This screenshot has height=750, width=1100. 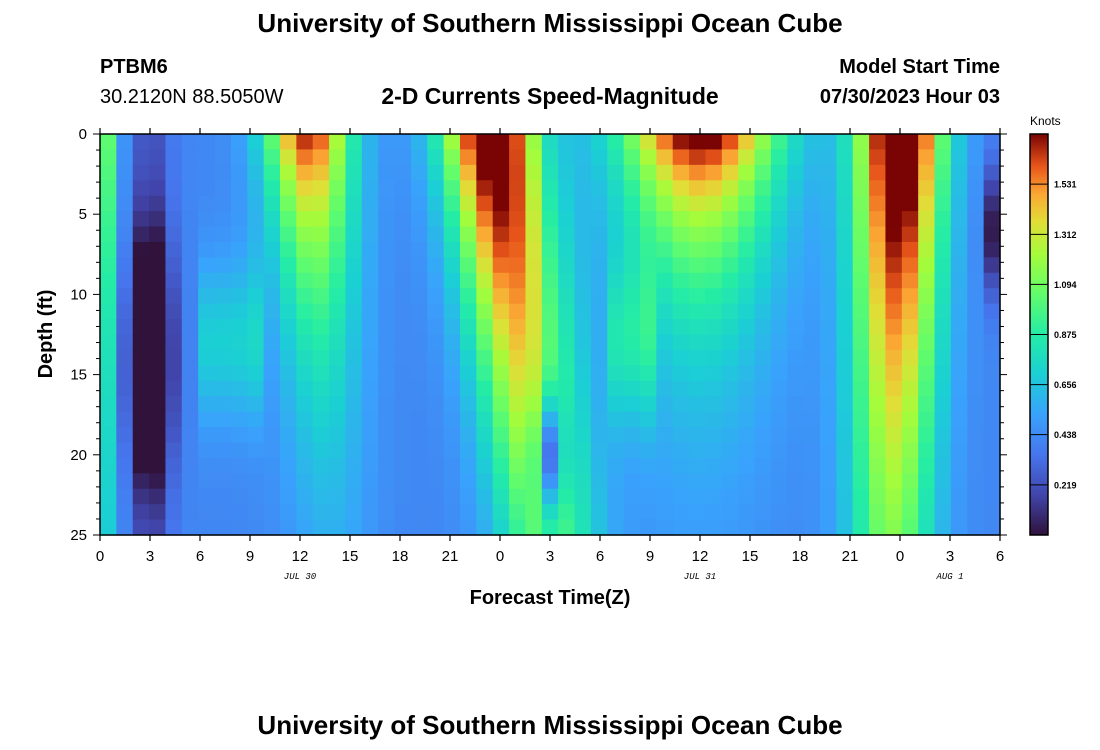 What do you see at coordinates (700, 556) in the screenshot?
I see `x-tick-label: 12` at bounding box center [700, 556].